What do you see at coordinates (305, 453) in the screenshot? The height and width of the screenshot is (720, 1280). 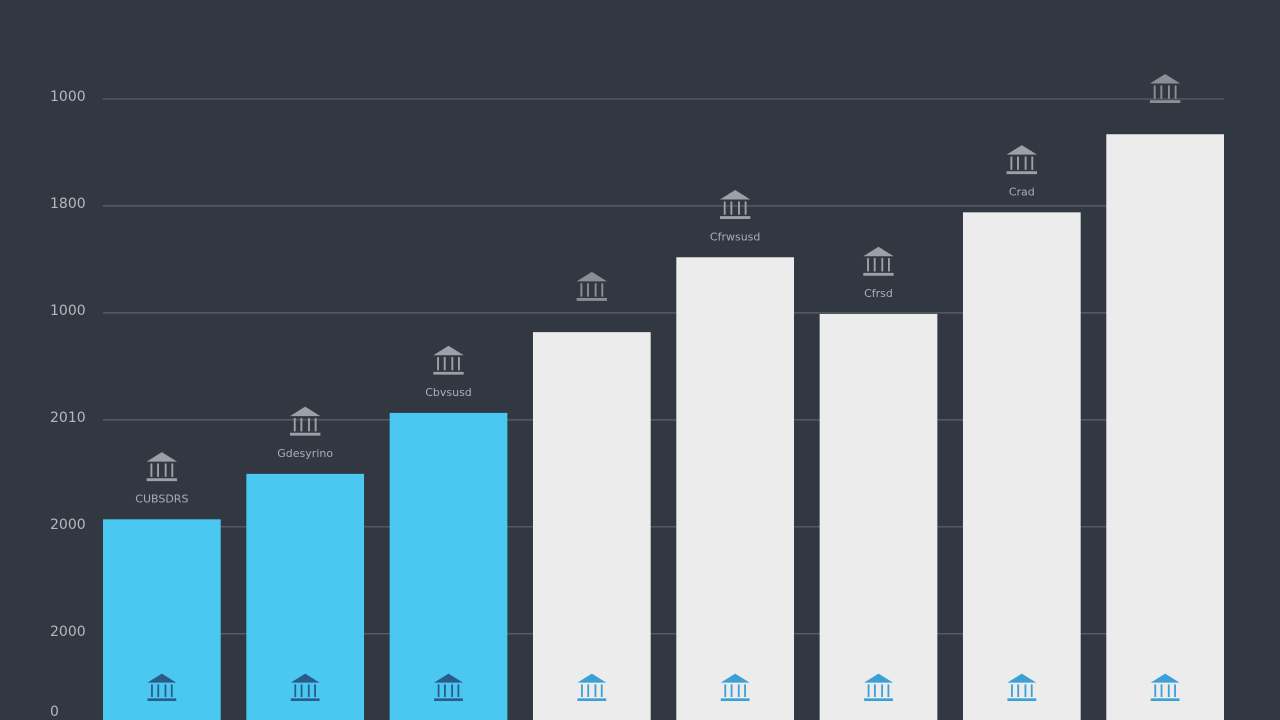 I see `category-label: Gdesyrino` at bounding box center [305, 453].